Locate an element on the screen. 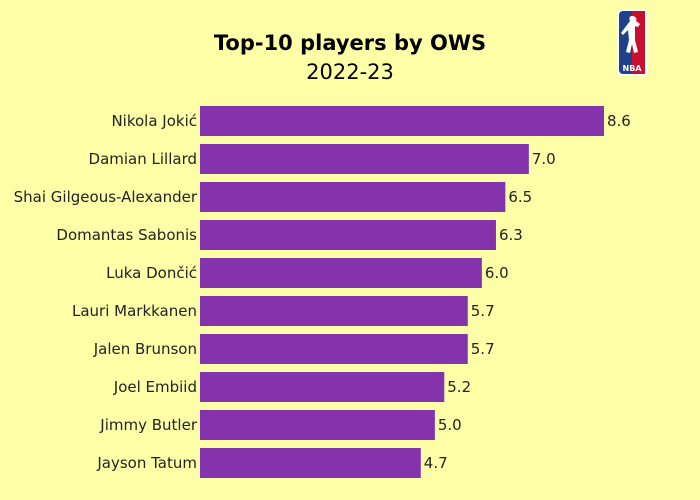  nba-logo-icon: NBA is located at coordinates (632, 42).